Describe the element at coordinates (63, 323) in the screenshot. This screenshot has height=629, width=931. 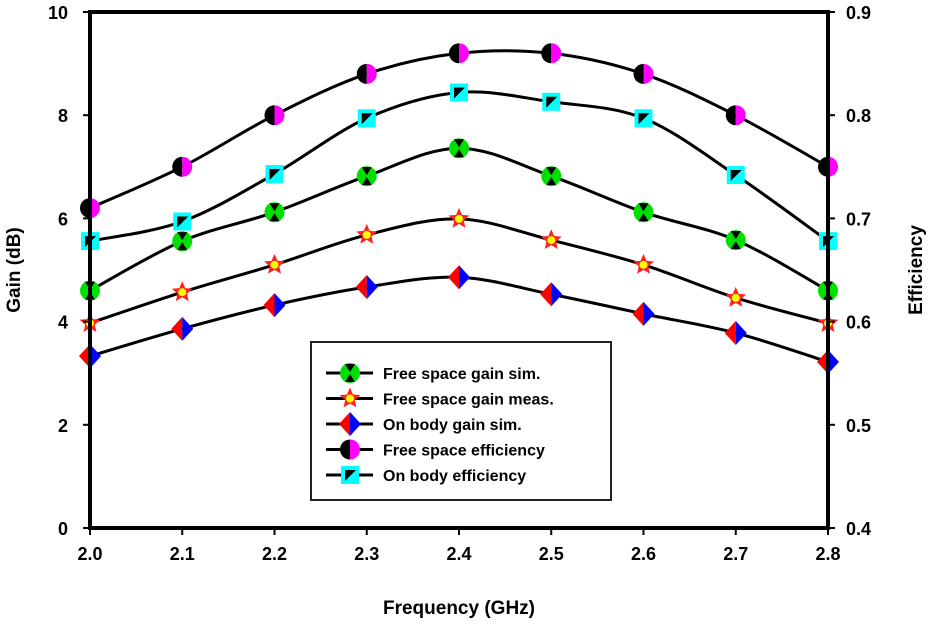
I see `y-tick-label: 4` at that location.